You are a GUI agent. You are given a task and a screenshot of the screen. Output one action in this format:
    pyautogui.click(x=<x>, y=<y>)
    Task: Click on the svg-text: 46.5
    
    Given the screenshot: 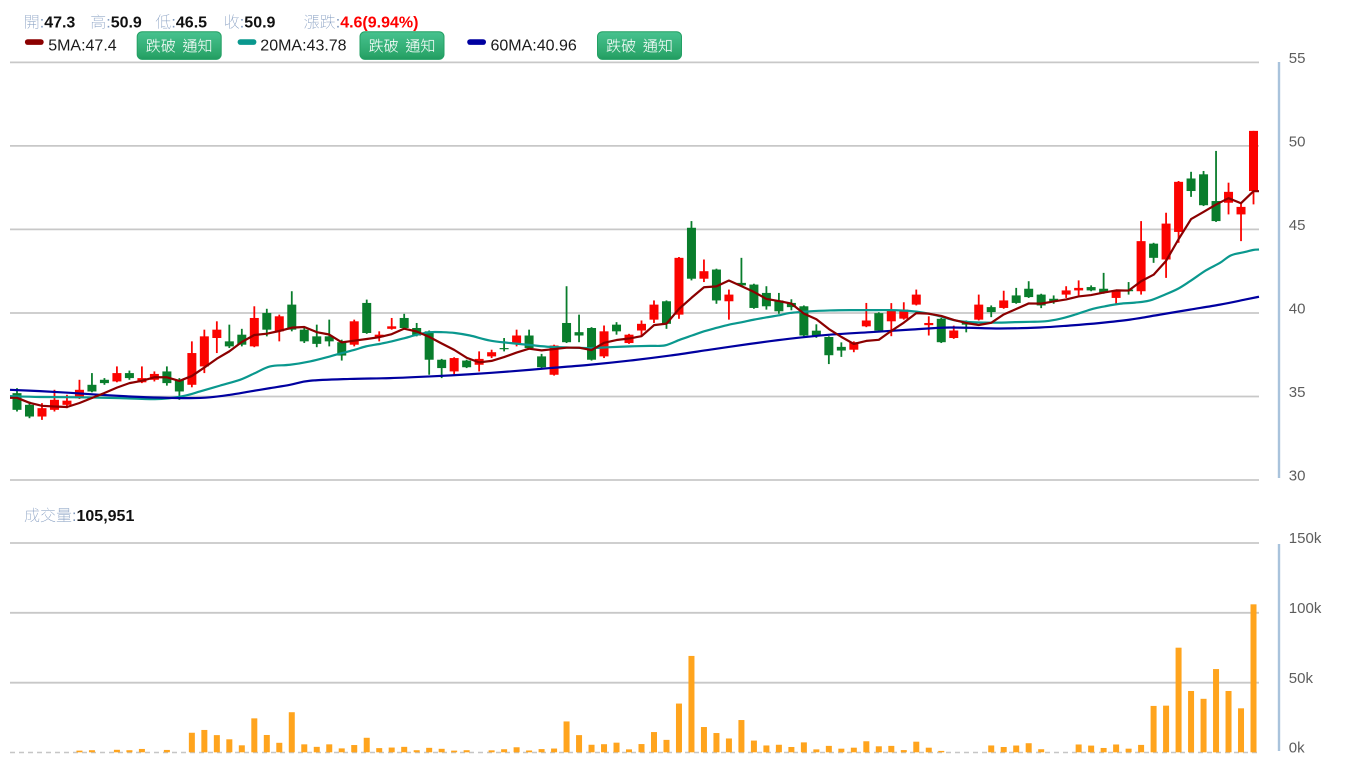 What is the action you would take?
    pyautogui.click(x=191, y=23)
    